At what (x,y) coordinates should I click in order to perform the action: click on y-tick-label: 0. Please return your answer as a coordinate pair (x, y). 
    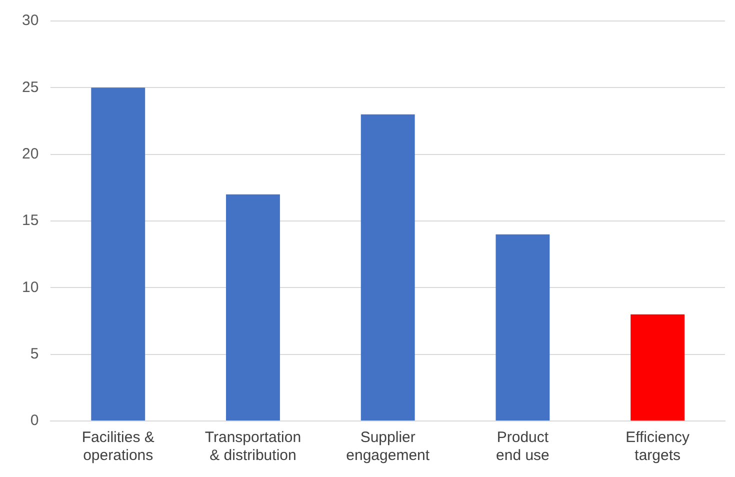
    Looking at the image, I should click on (34, 421).